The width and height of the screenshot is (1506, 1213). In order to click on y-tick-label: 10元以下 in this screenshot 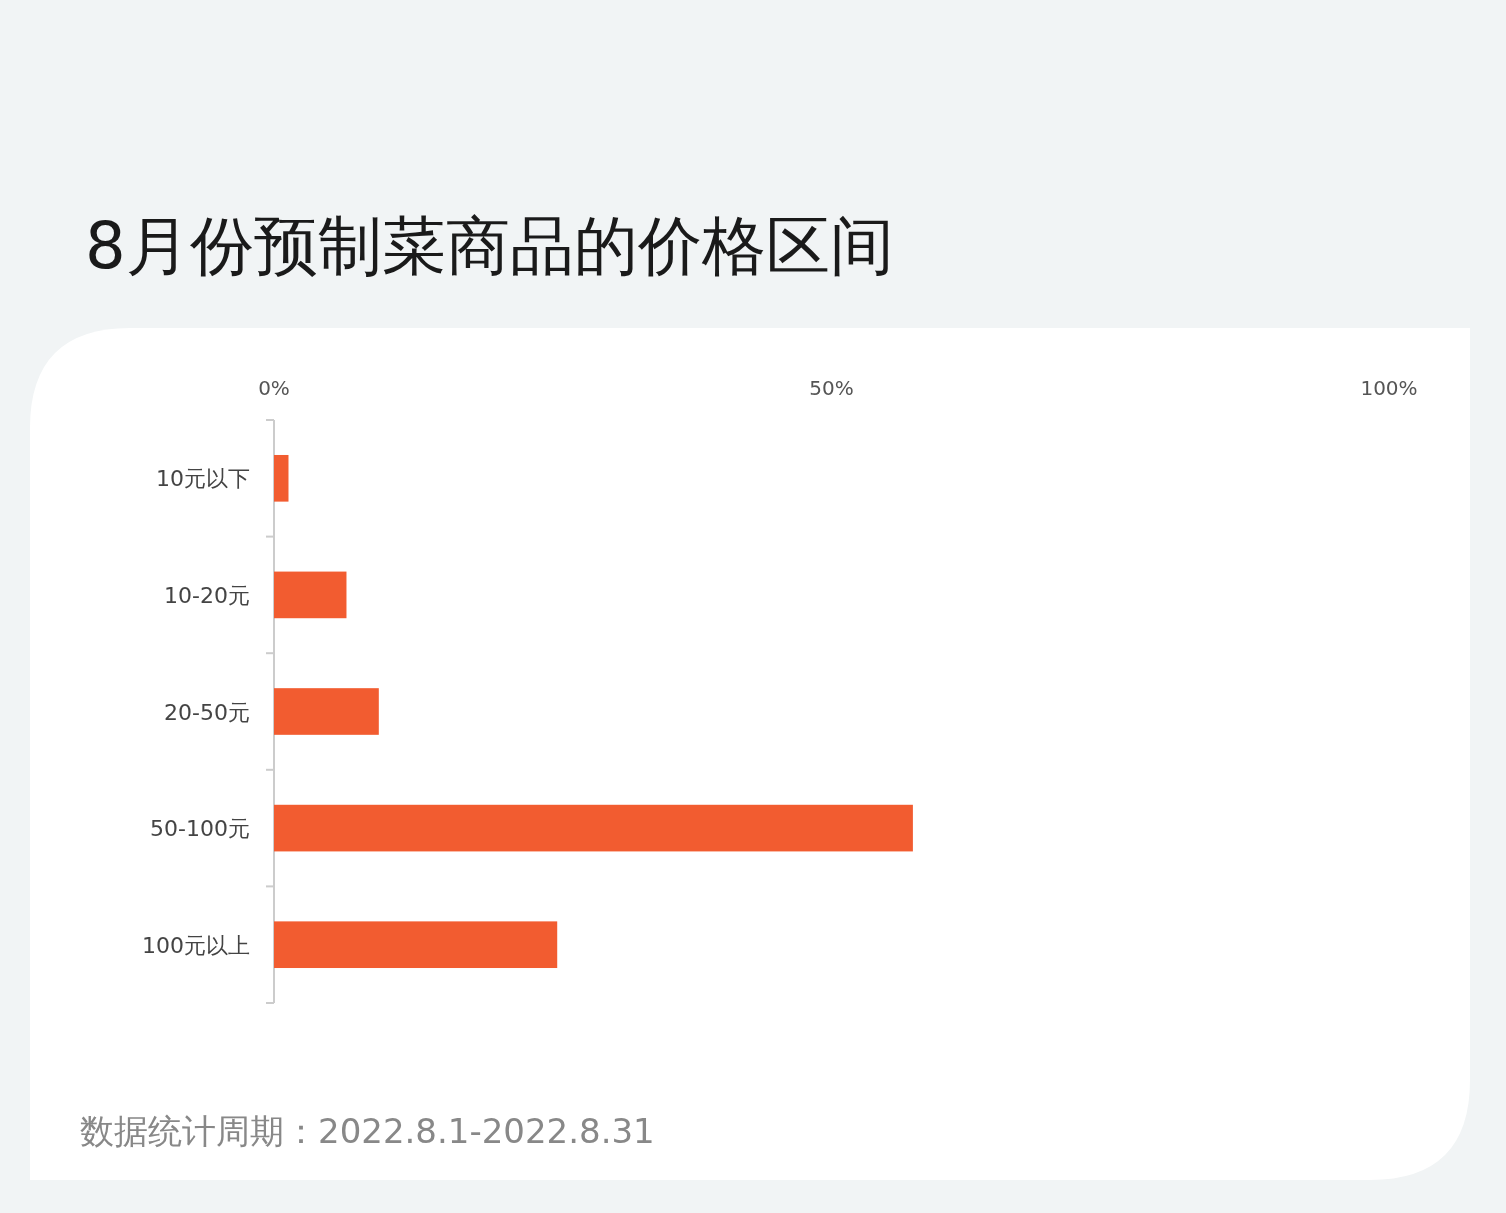, I will do `click(203, 479)`.